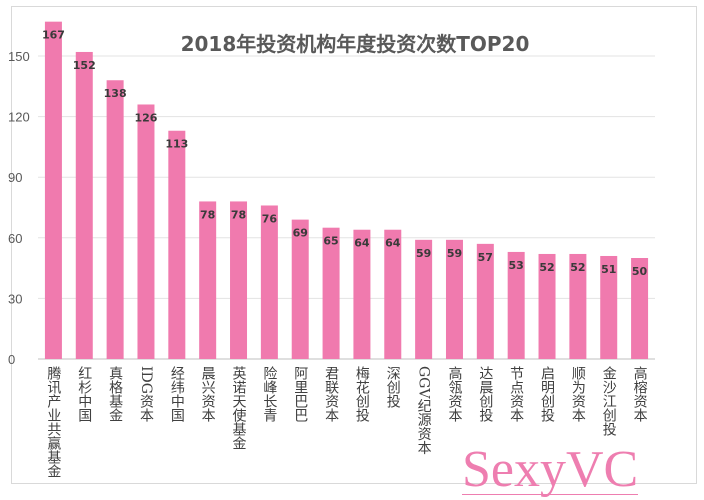 This screenshot has width=704, height=500. Describe the element at coordinates (19, 56) in the screenshot. I see `y-tick-label: 150` at that location.